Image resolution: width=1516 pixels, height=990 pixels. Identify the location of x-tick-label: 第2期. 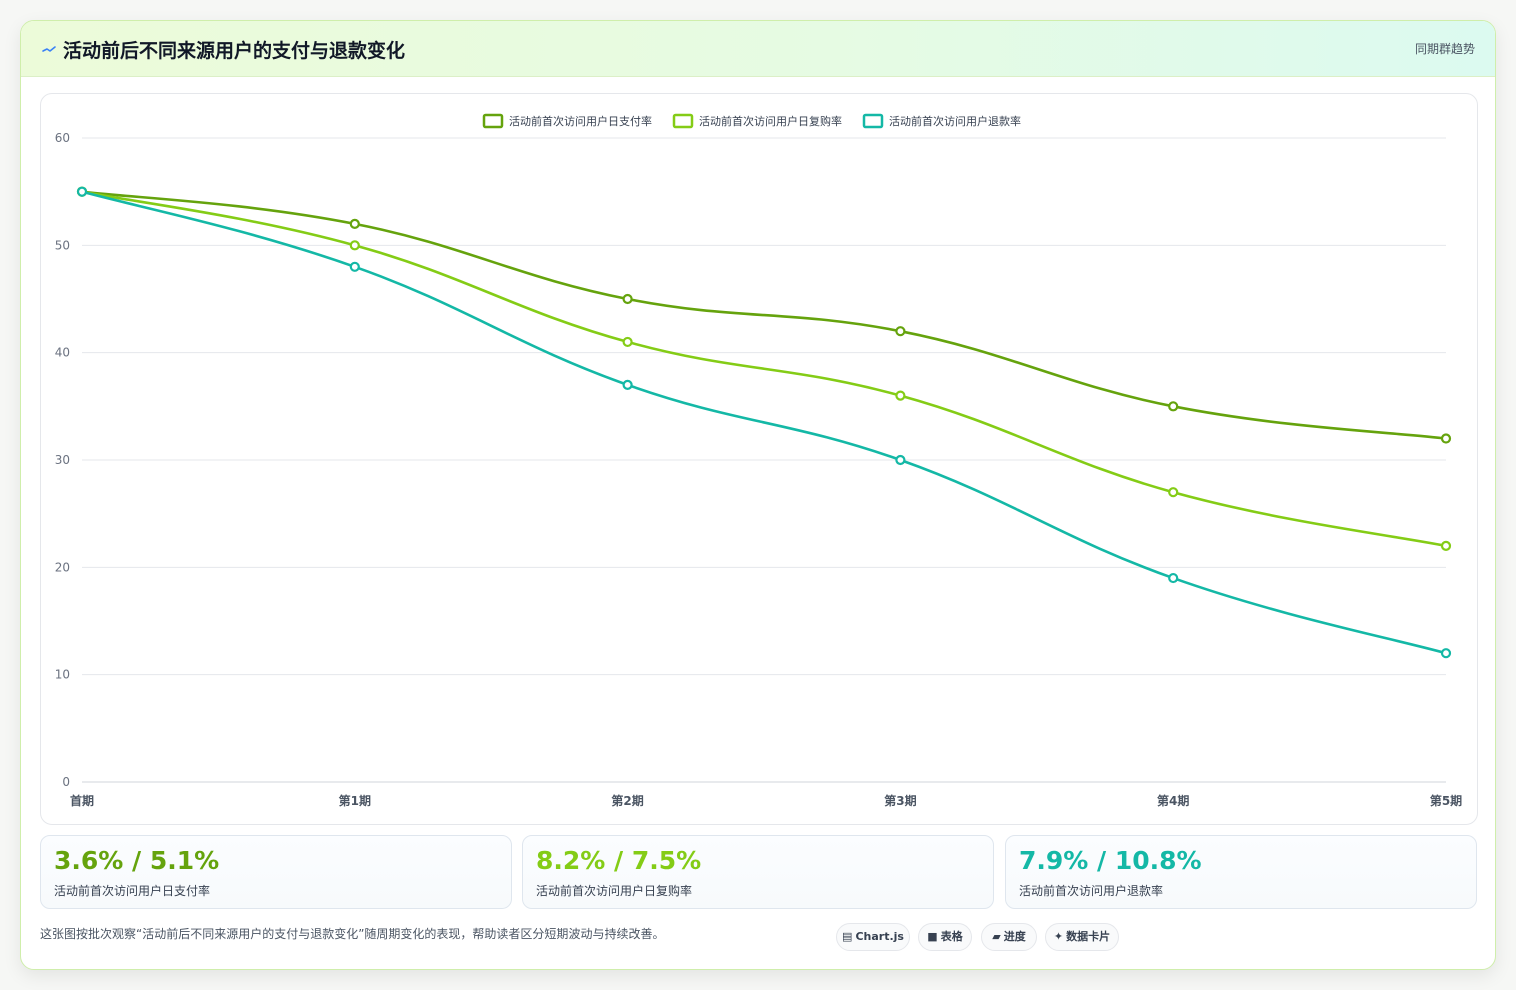
(627, 800).